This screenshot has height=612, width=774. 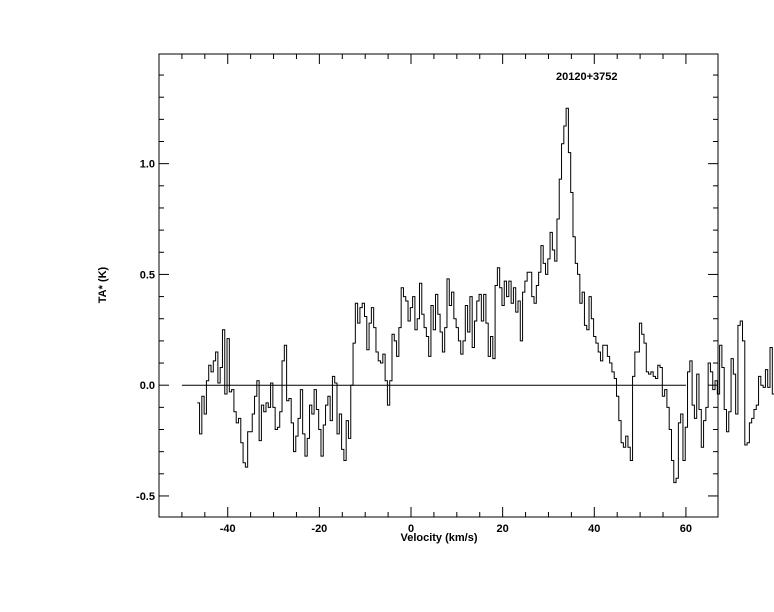 I want to click on x-axis-label: Velocity (km/s), so click(x=438, y=538).